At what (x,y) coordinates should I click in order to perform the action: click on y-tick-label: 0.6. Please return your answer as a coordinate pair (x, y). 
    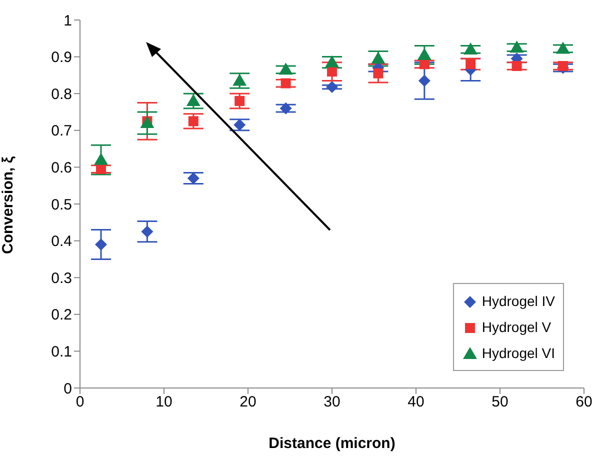
    Looking at the image, I should click on (61, 168).